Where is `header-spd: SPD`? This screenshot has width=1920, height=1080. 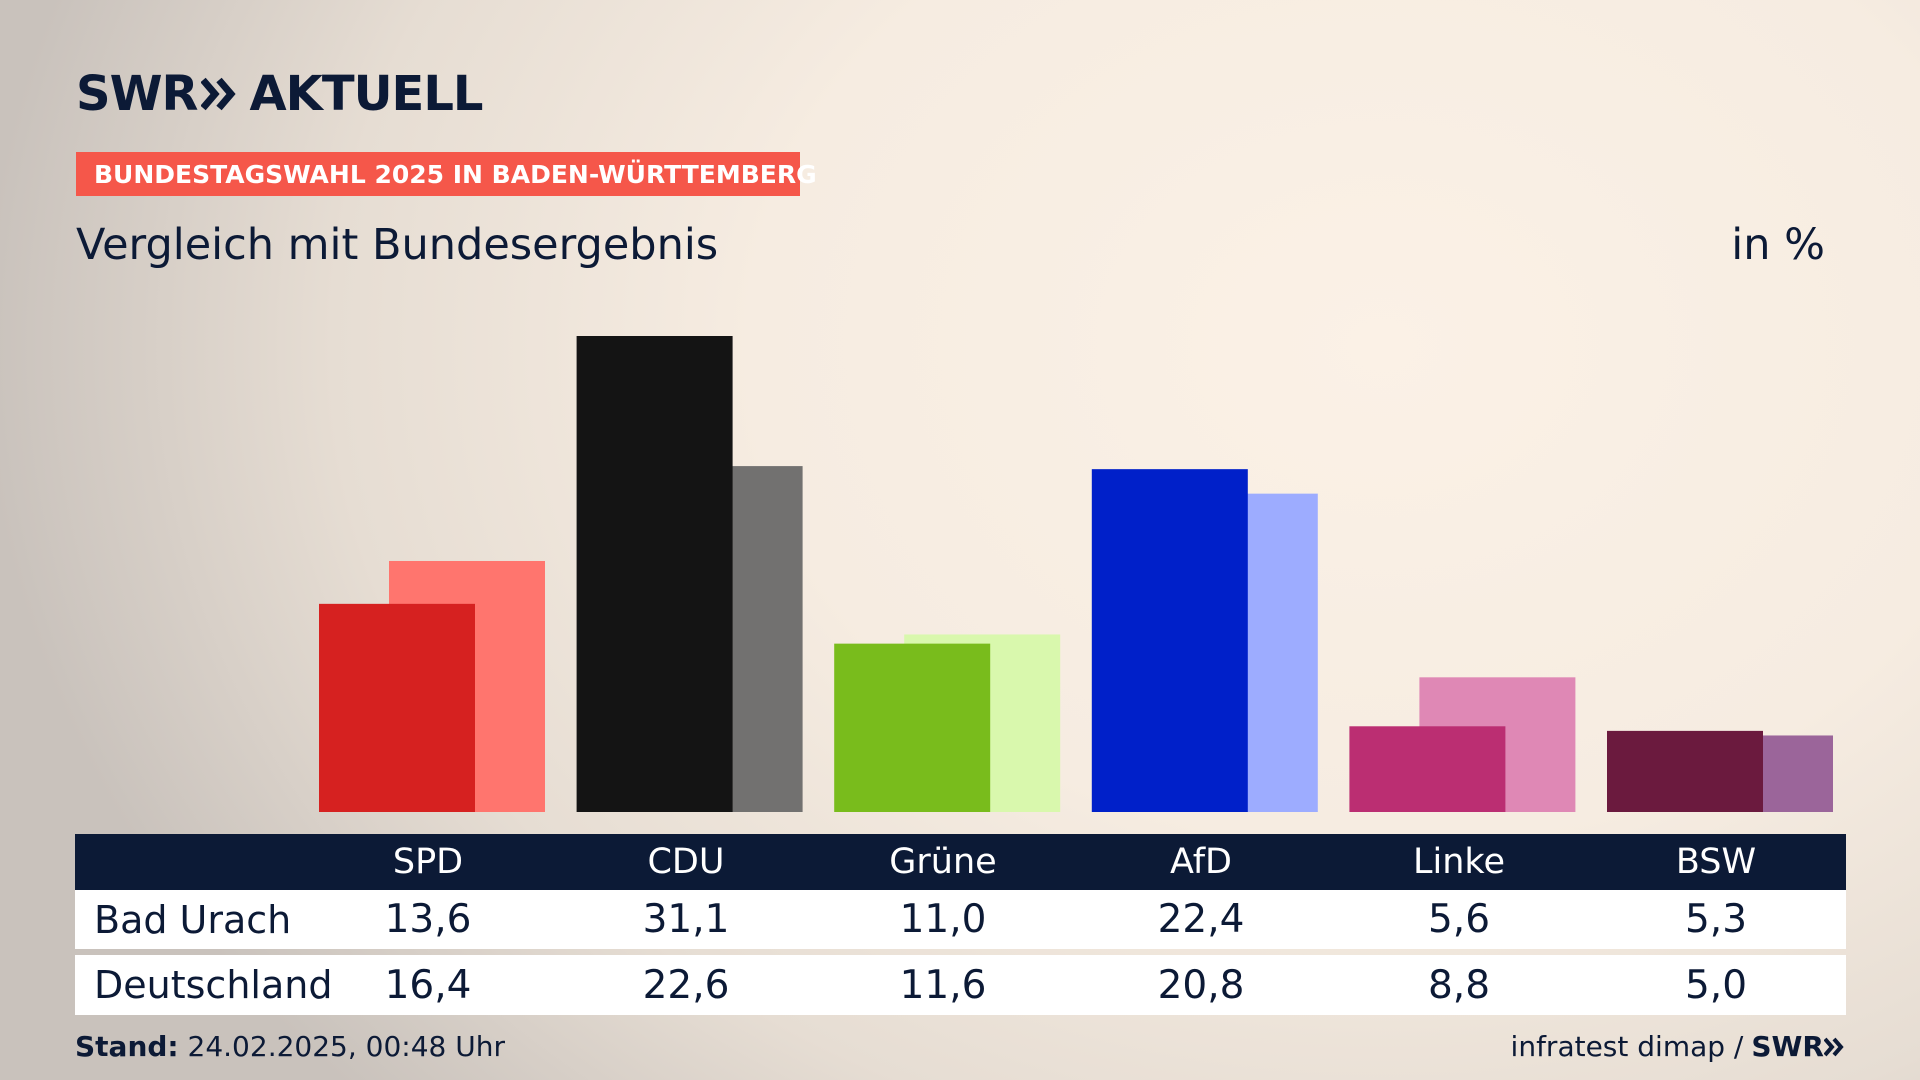
header-spd: SPD is located at coordinates (428, 862).